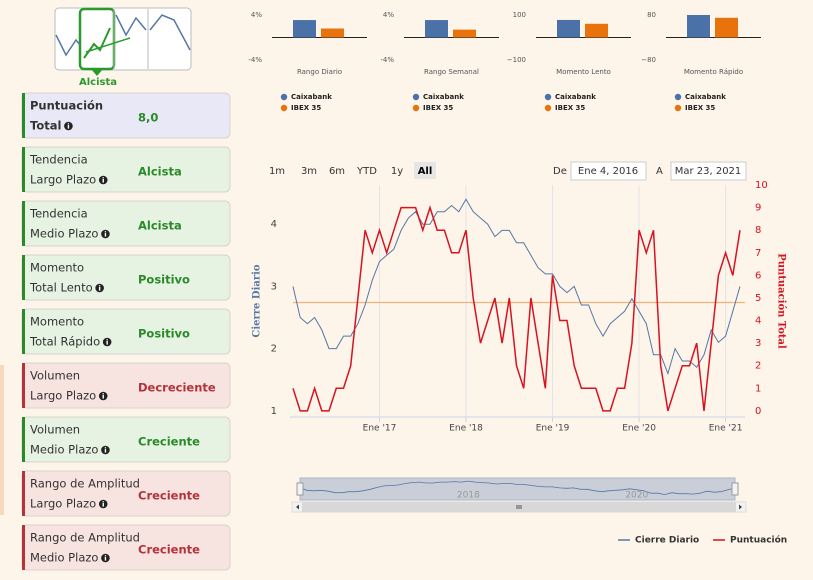  I want to click on x-tick-label: Ene '20, so click(639, 429).